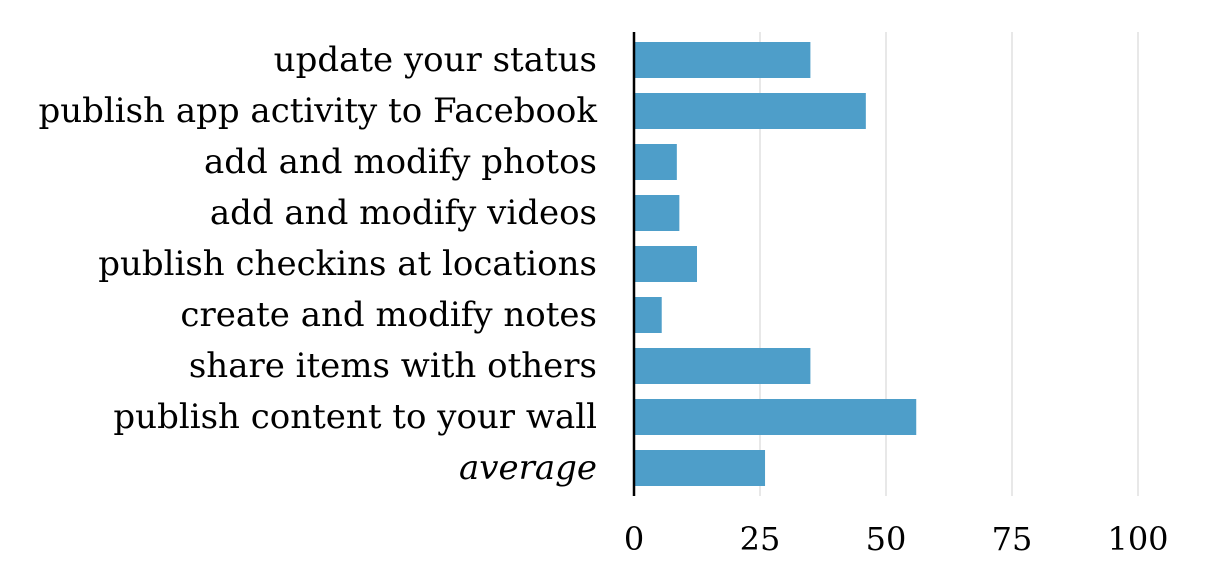 The height and width of the screenshot is (574, 1222). I want to click on category-label: create and modify notes, so click(388, 315).